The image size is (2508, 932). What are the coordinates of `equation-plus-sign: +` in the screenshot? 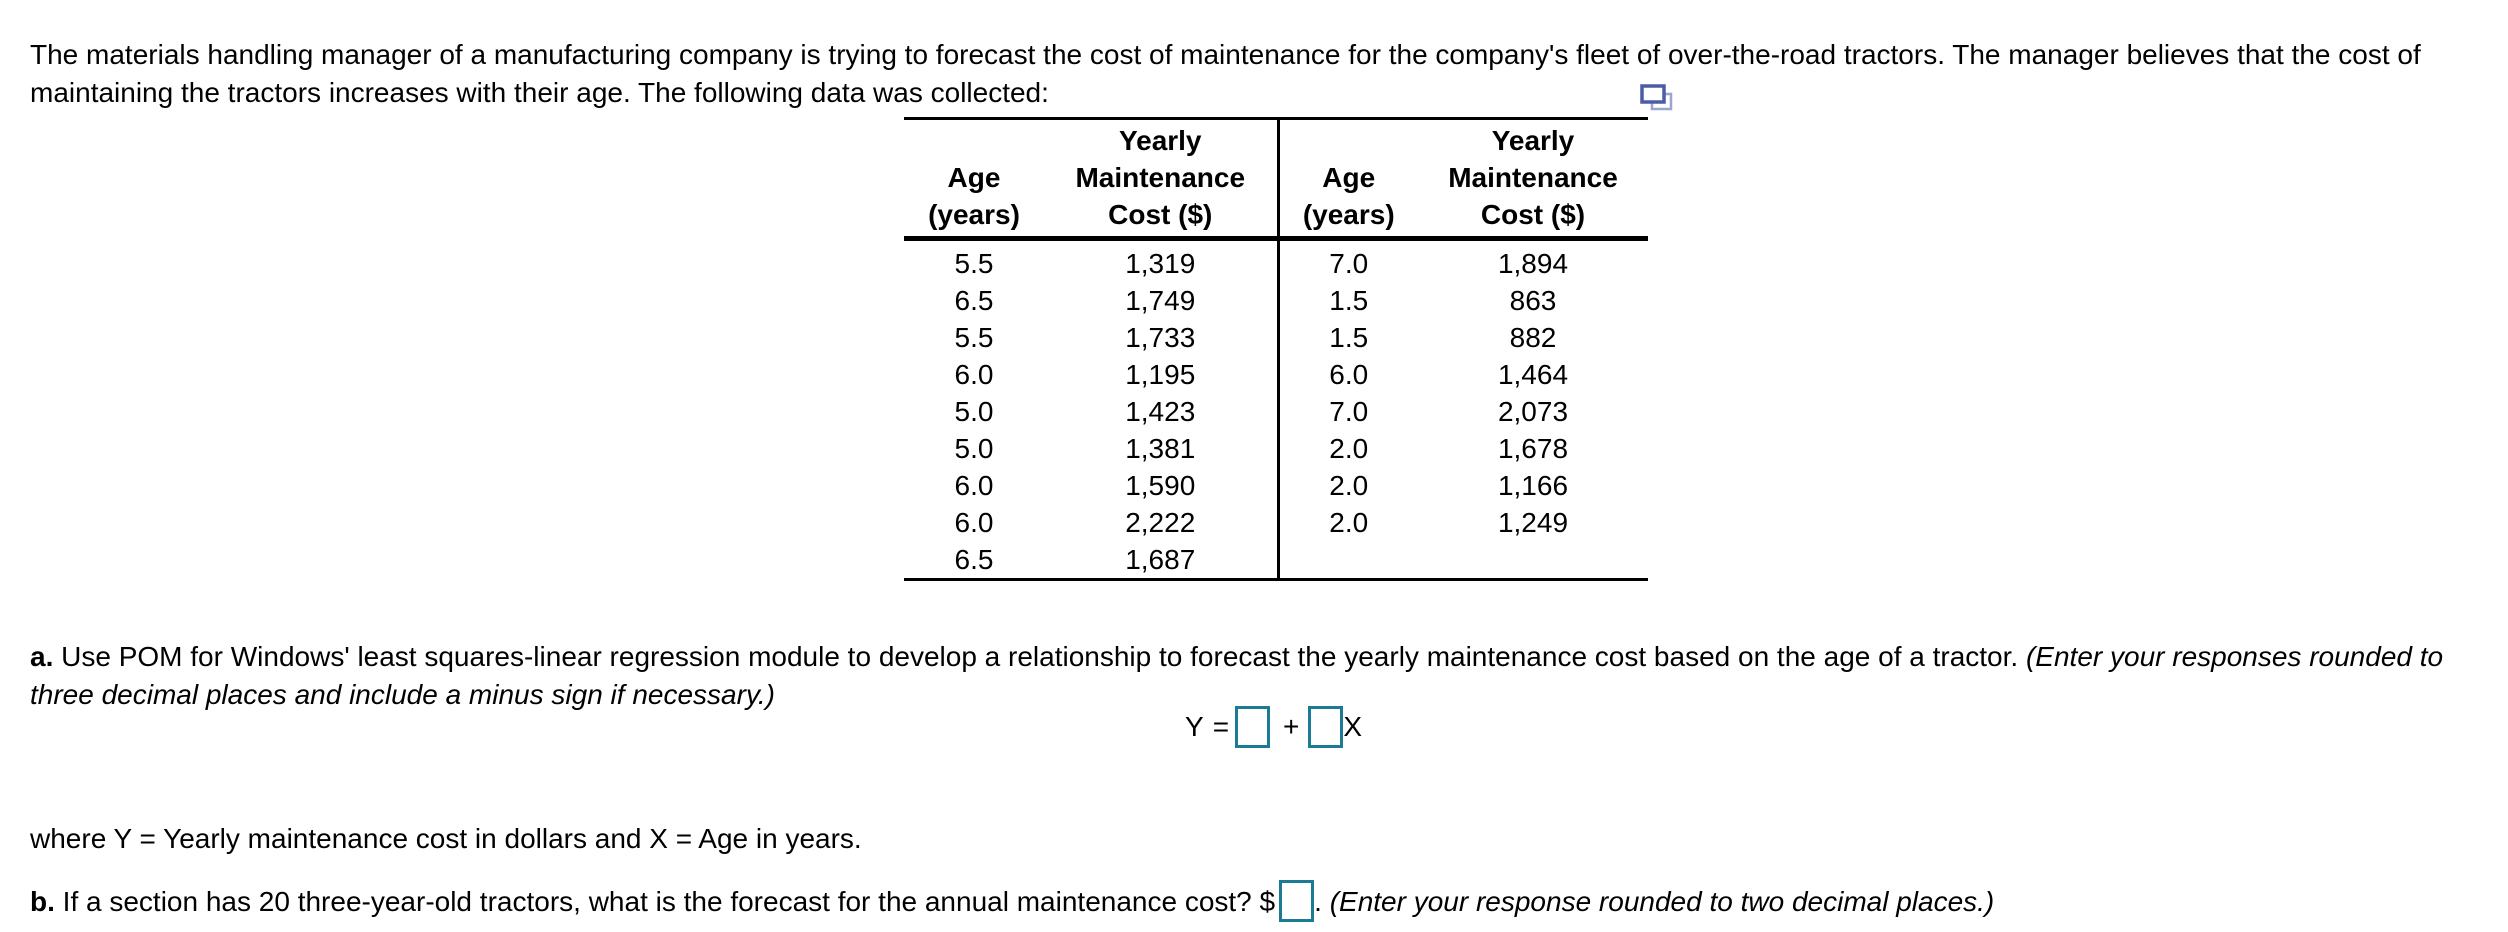 It's located at (1291, 726).